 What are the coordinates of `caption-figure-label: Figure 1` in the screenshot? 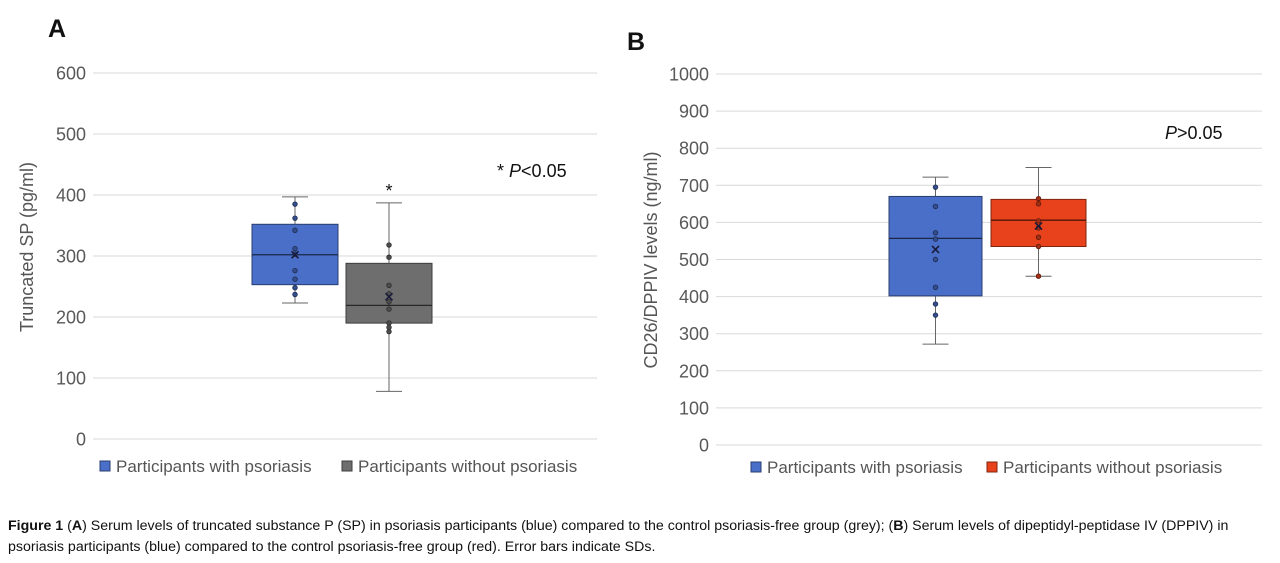 It's located at (36, 526).